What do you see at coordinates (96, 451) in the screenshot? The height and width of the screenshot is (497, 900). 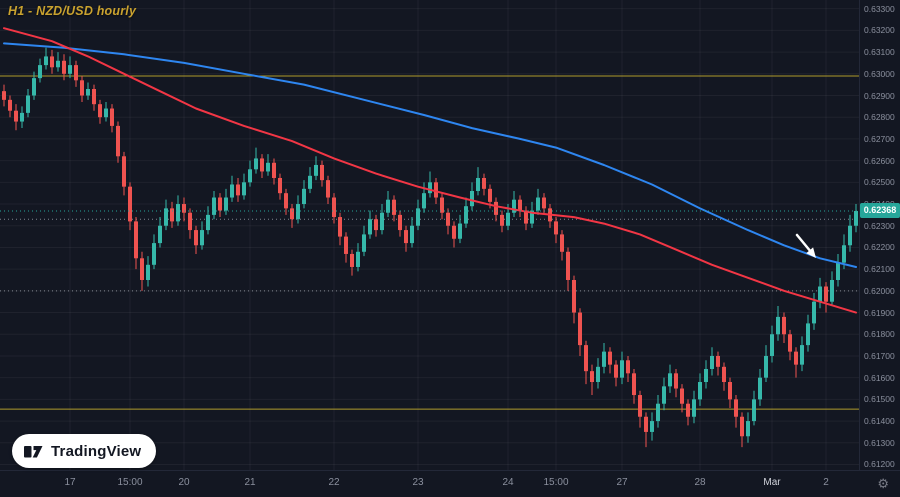 I see `watermark-label: TradingView` at bounding box center [96, 451].